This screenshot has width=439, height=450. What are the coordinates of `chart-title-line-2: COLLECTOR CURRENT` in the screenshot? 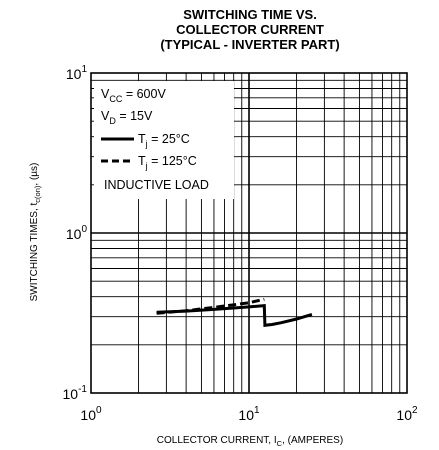 It's located at (250, 29).